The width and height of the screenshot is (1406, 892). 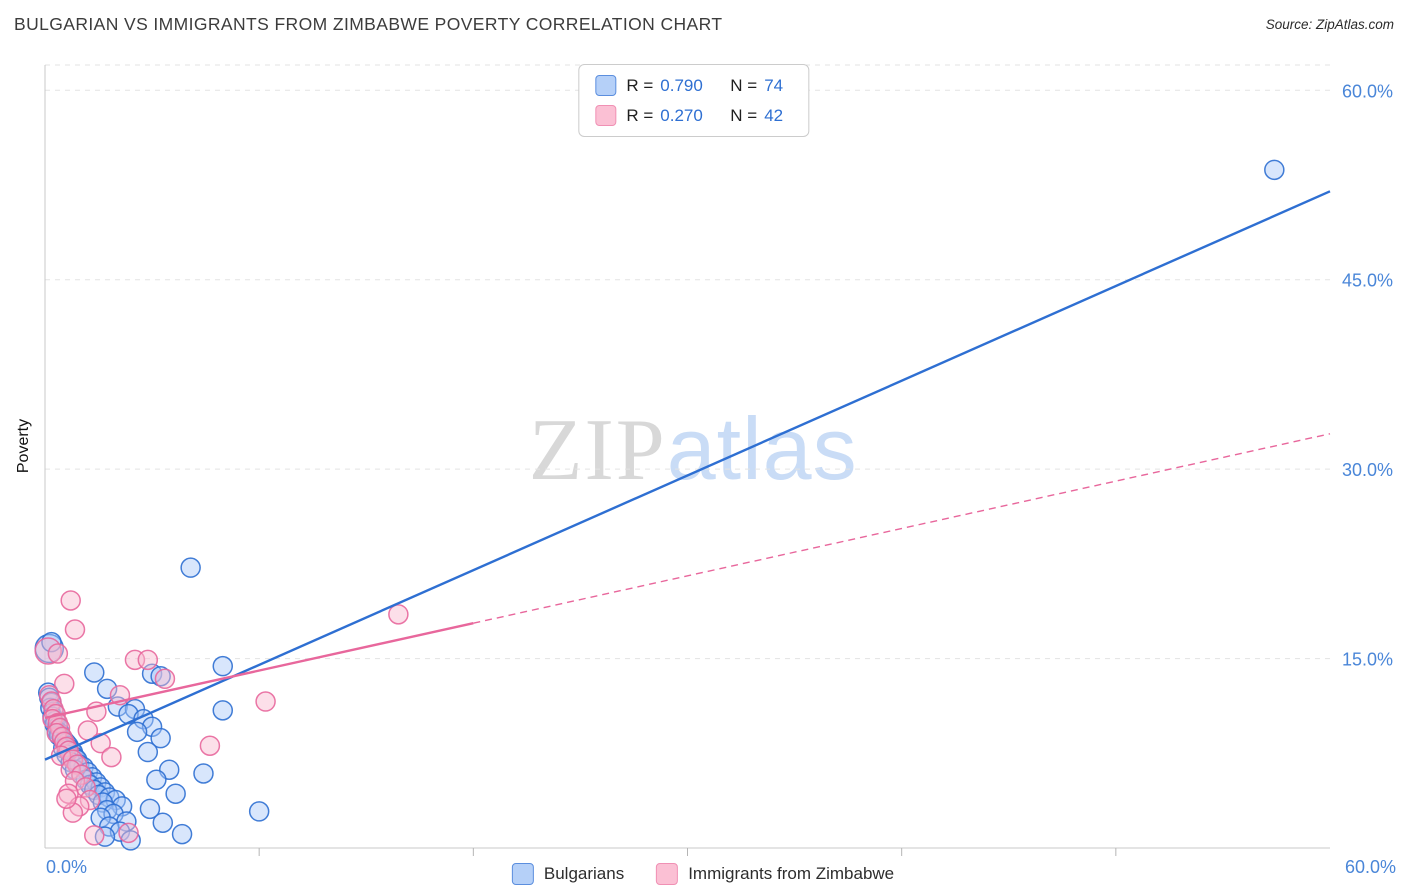 What do you see at coordinates (902, 528) in the screenshot?
I see `trendline-dashed` at bounding box center [902, 528].